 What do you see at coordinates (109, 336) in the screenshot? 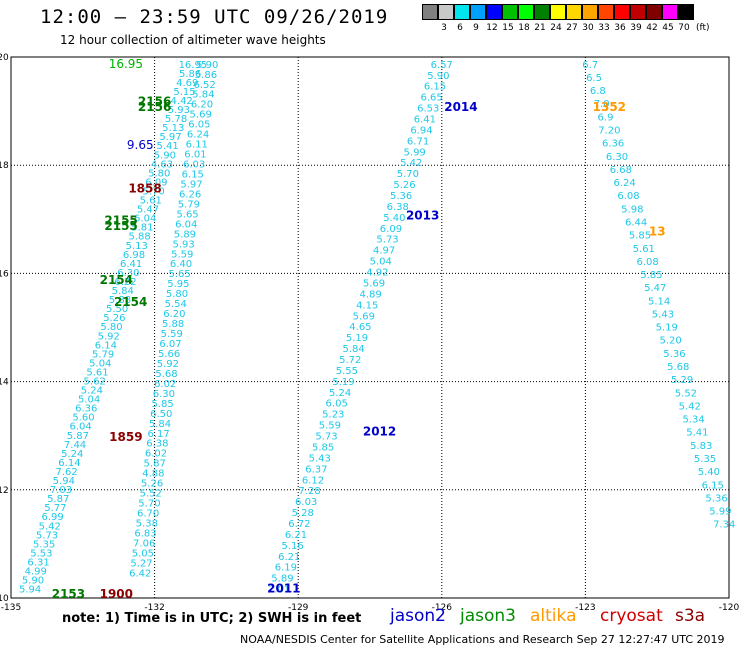
I see `wave-height-value: 5.92` at bounding box center [109, 336].